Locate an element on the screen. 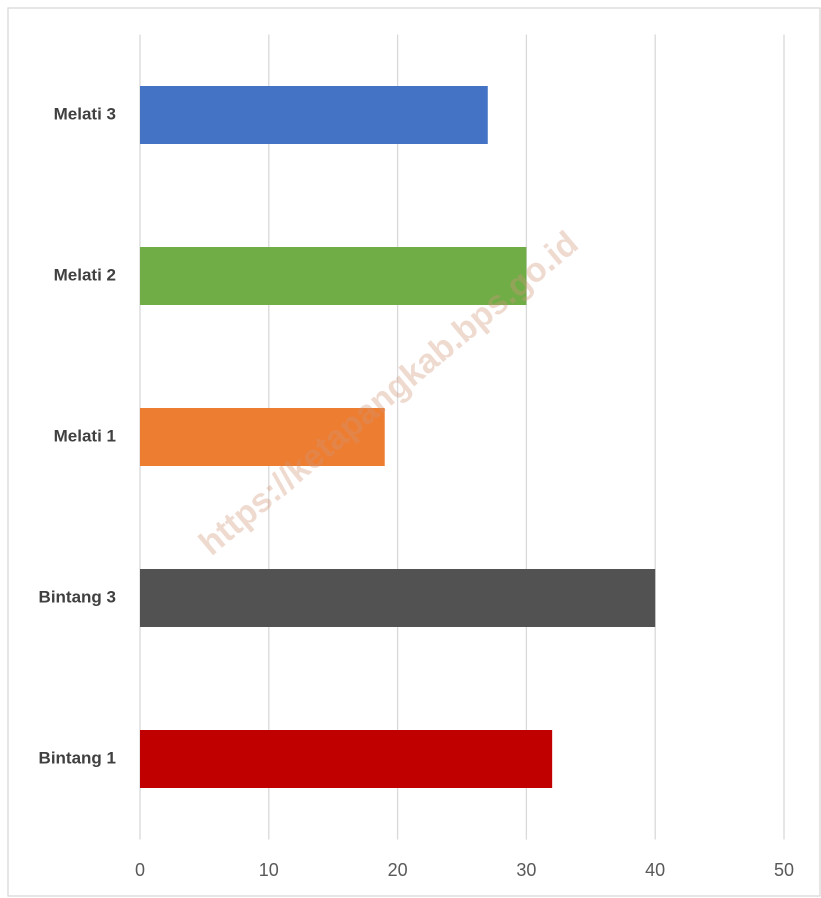 This screenshot has height=898, width=821. x-tick-label: 40 is located at coordinates (655, 870).